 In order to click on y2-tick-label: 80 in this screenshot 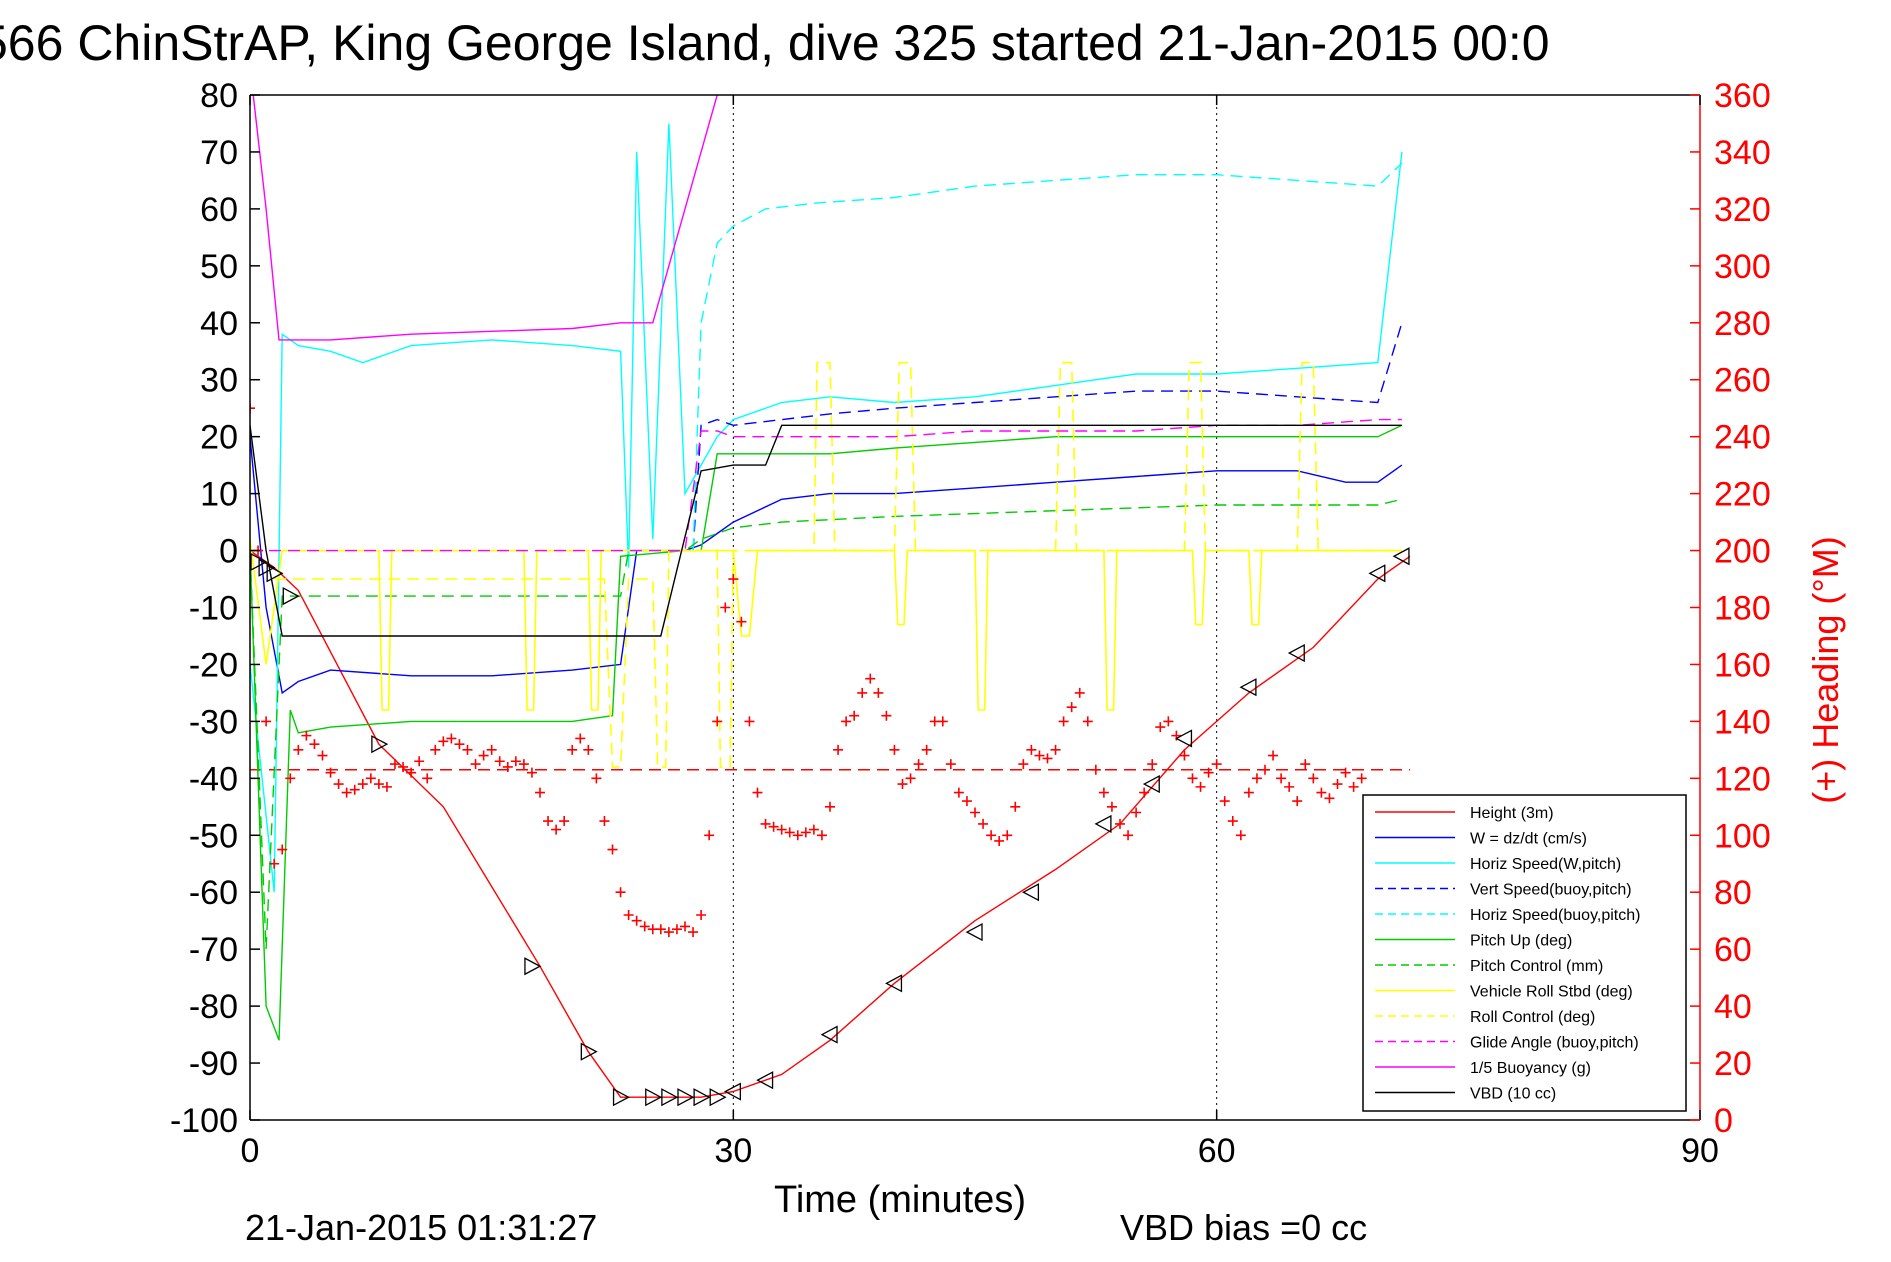, I will do `click(1733, 893)`.